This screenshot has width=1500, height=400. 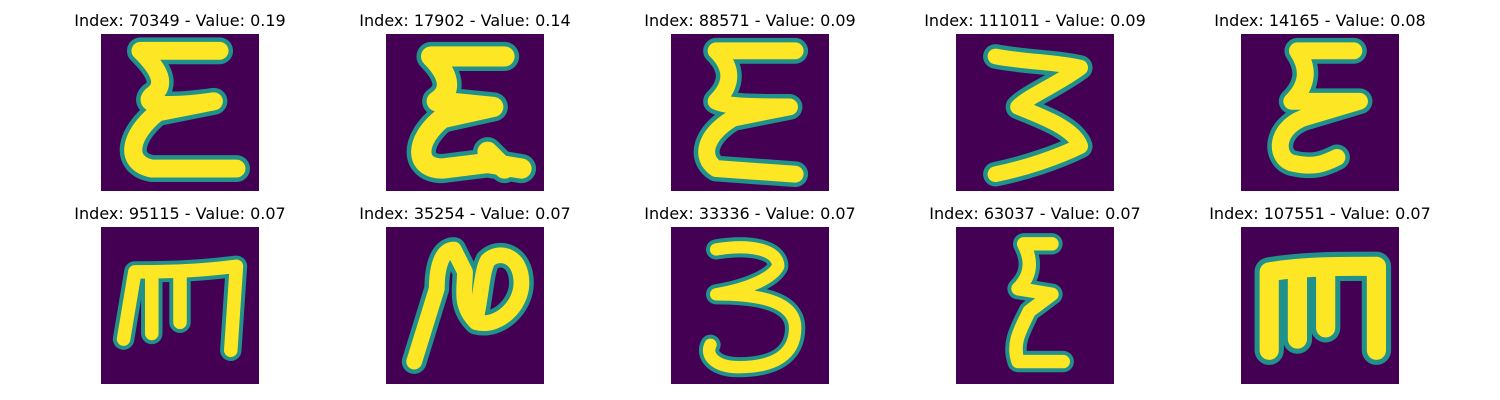 What do you see at coordinates (180, 20) in the screenshot?
I see `panel-title: Index: 70349 - Value: 0.19` at bounding box center [180, 20].